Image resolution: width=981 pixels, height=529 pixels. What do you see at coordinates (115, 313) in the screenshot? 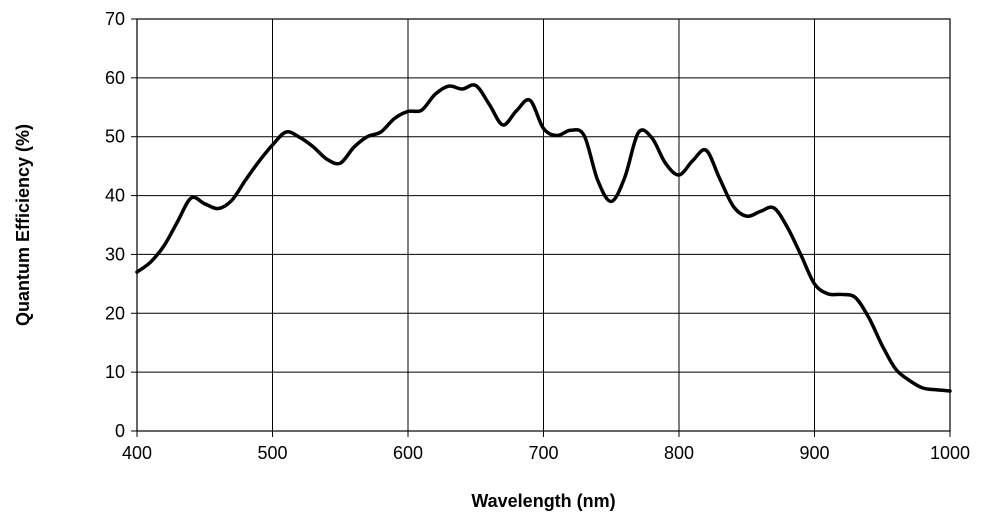
I see `y-tick-label: 20` at bounding box center [115, 313].